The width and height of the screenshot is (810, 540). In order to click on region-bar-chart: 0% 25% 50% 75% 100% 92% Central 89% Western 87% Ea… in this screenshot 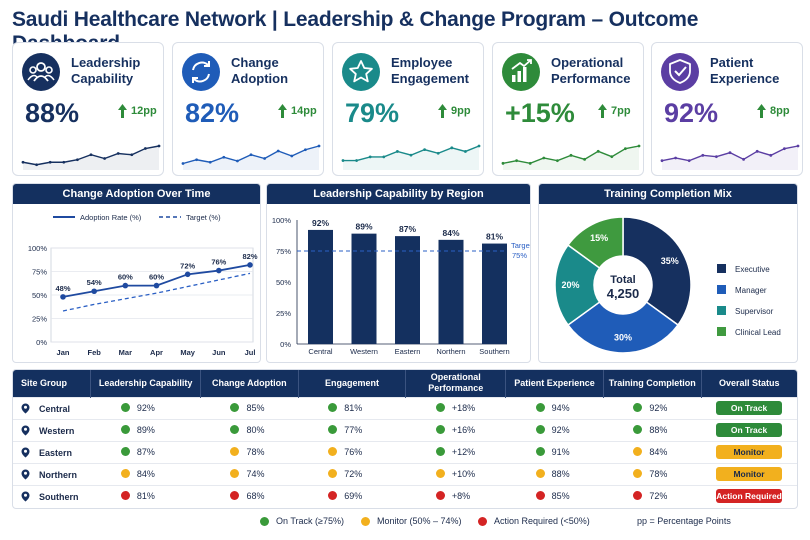, I will do `click(401, 286)`.